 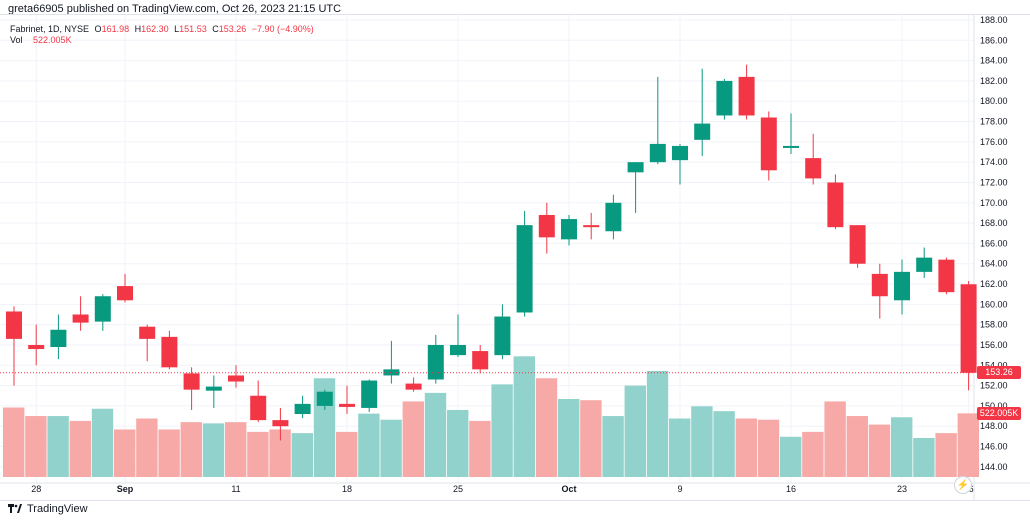 What do you see at coordinates (177, 29) in the screenshot?
I see `legend-low-key: L` at bounding box center [177, 29].